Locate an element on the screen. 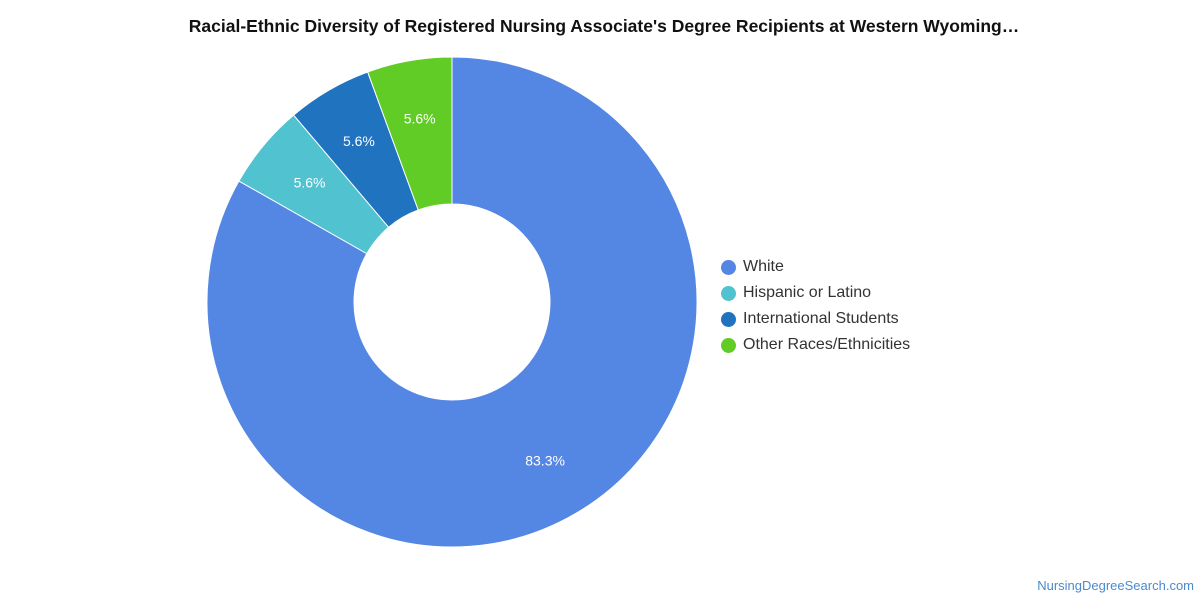 This screenshot has width=1200, height=600. legend-item-white: White is located at coordinates (815, 267).